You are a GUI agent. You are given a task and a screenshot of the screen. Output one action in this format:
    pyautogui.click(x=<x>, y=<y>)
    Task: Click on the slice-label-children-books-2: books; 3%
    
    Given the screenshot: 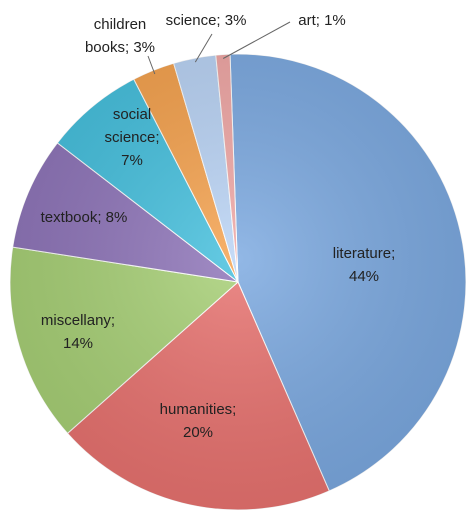 What is the action you would take?
    pyautogui.click(x=120, y=47)
    